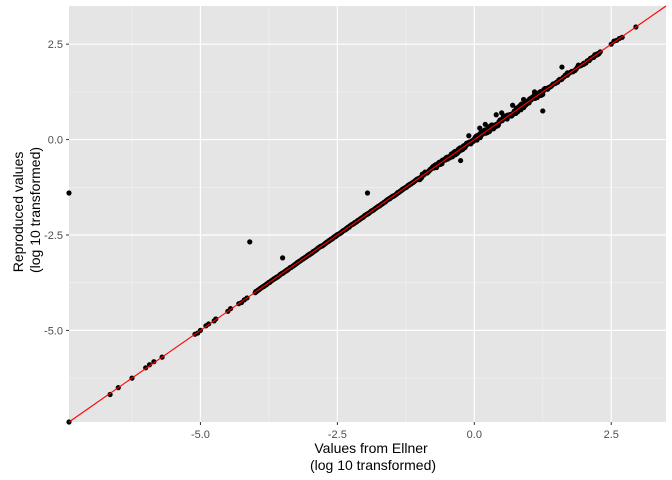 The image size is (672, 480). What do you see at coordinates (53, 331) in the screenshot?
I see `y-tick-label: -5.0` at bounding box center [53, 331].